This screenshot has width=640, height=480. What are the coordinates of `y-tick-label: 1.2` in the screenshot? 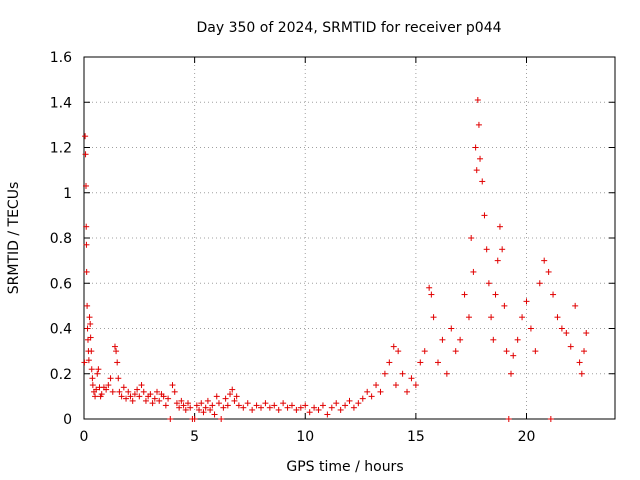 It's located at (61, 149).